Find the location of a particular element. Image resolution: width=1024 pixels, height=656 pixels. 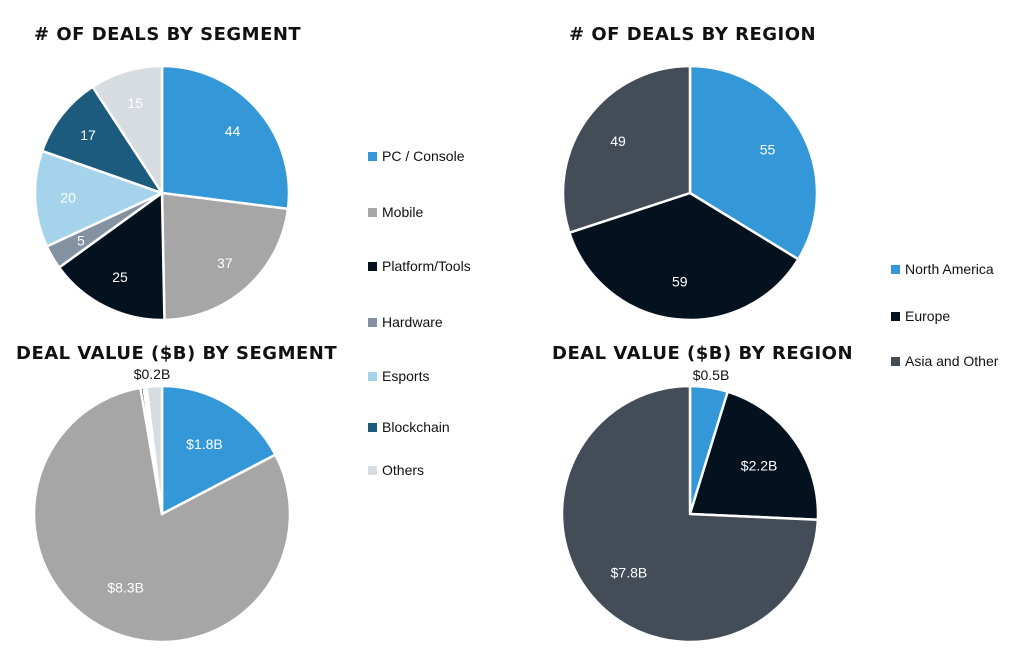

chart-title-deals-by-segment: # OF DEALS BY SEGMENT is located at coordinates (168, 34).